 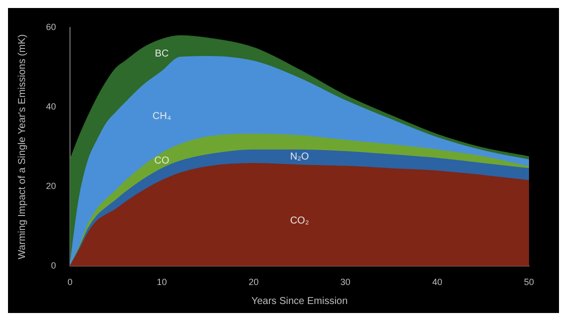 What do you see at coordinates (51, 186) in the screenshot?
I see `y-tick-label: 20` at bounding box center [51, 186].